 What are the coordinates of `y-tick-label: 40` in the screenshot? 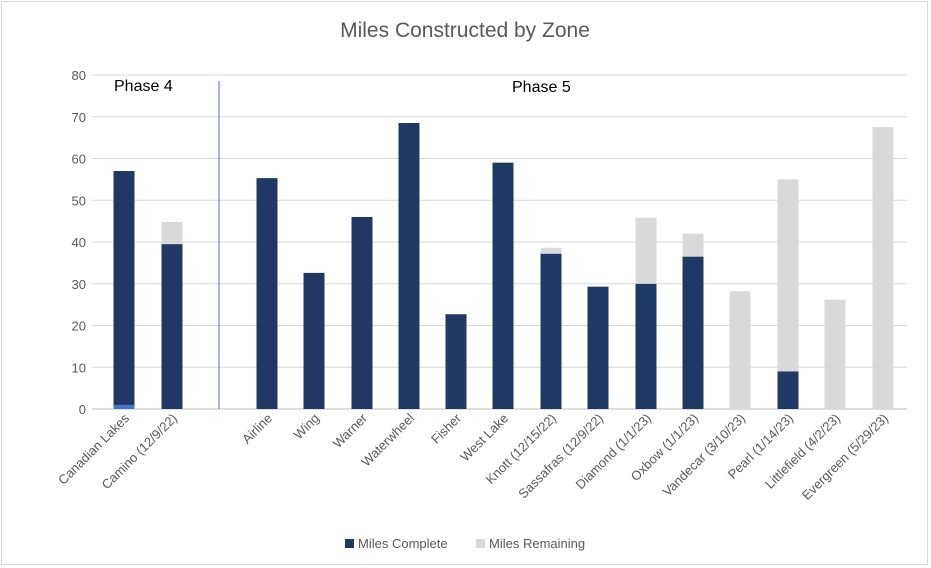 It's located at (79, 242).